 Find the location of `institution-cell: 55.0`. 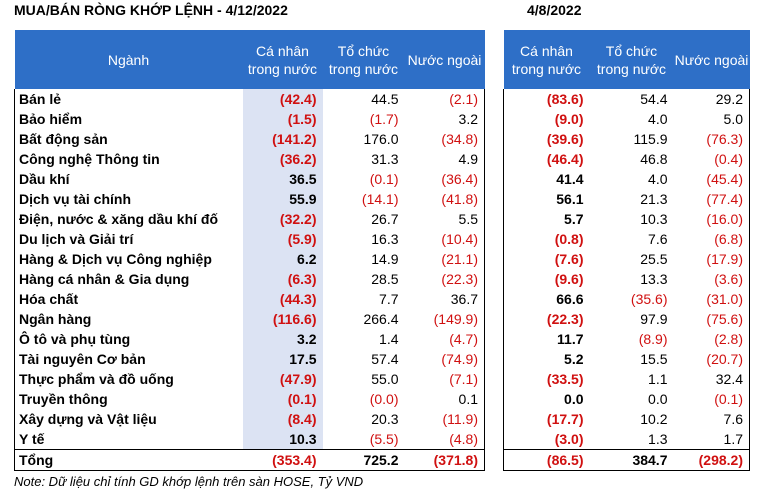

institution-cell: 55.0 is located at coordinates (385, 379).